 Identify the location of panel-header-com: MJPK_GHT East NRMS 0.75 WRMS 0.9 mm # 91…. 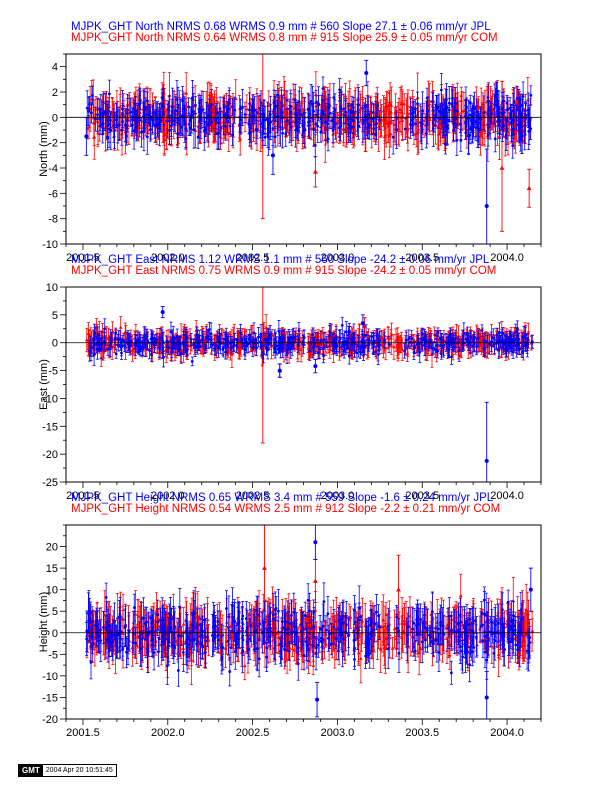
(283, 271).